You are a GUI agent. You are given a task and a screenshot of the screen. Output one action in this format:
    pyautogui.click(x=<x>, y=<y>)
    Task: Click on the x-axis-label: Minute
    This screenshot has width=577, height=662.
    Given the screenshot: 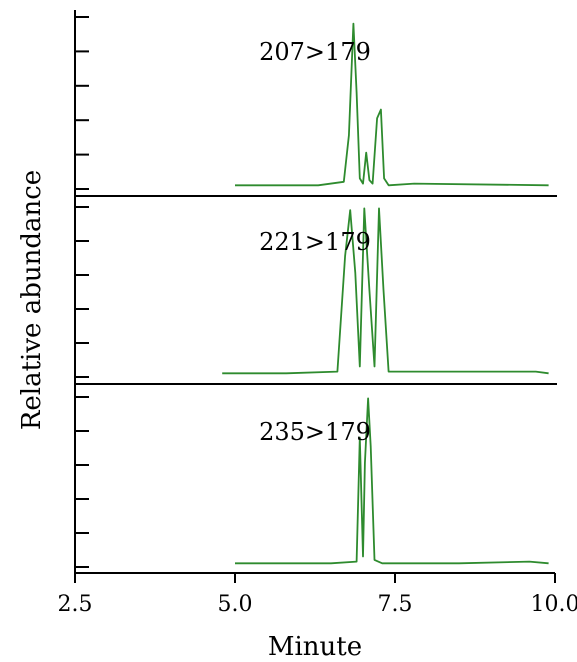 What is the action you would take?
    pyautogui.click(x=315, y=647)
    